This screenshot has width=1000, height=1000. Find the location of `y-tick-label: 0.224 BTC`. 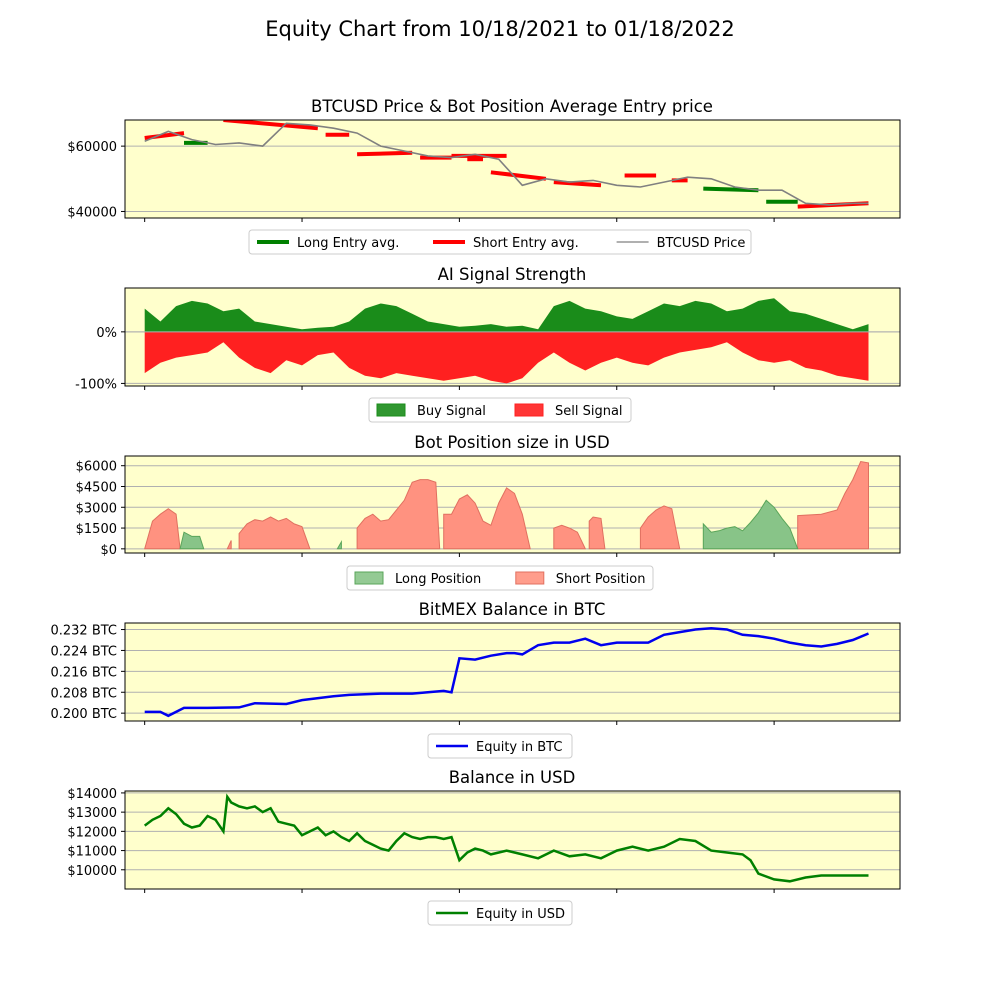

y-tick-label: 0.224 BTC is located at coordinates (83, 651).